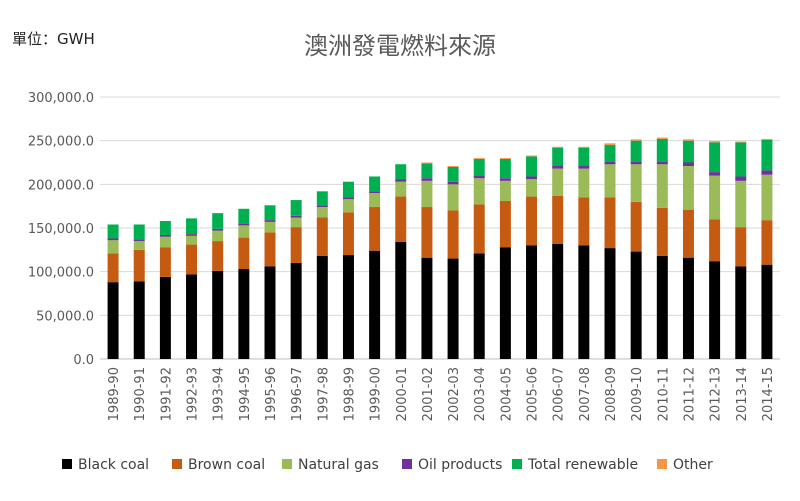 The height and width of the screenshot is (501, 800). I want to click on chart-title: 澳洲發電燃料來源, so click(400, 46).